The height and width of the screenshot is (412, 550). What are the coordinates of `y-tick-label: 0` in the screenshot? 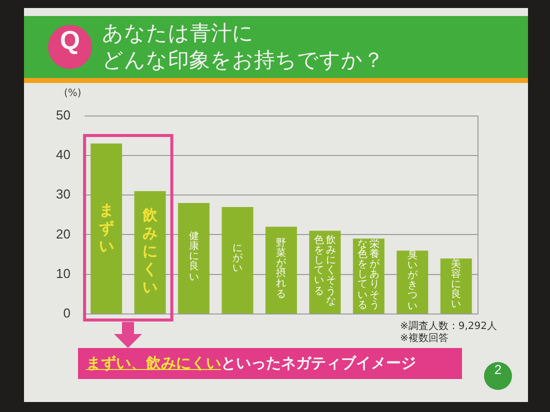 It's located at (66, 313).